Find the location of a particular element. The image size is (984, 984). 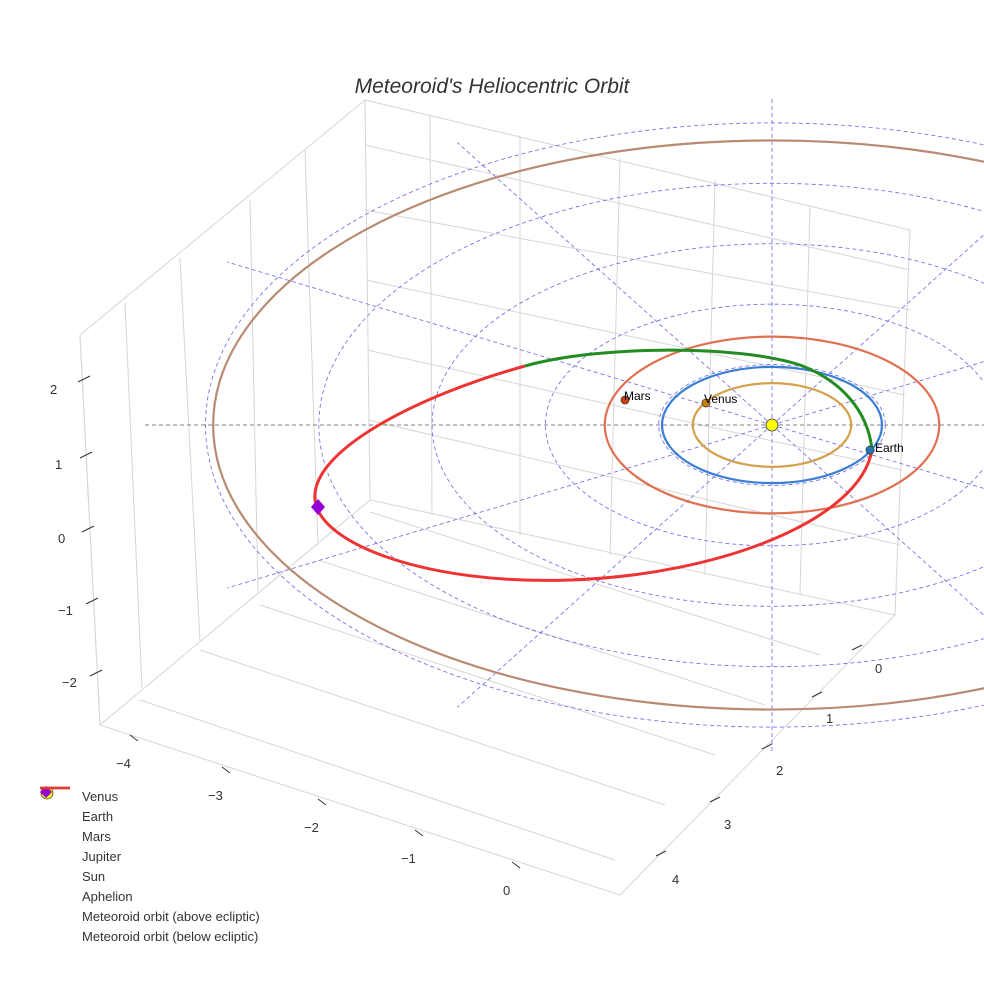

z-tick-label: 2 is located at coordinates (54, 389).